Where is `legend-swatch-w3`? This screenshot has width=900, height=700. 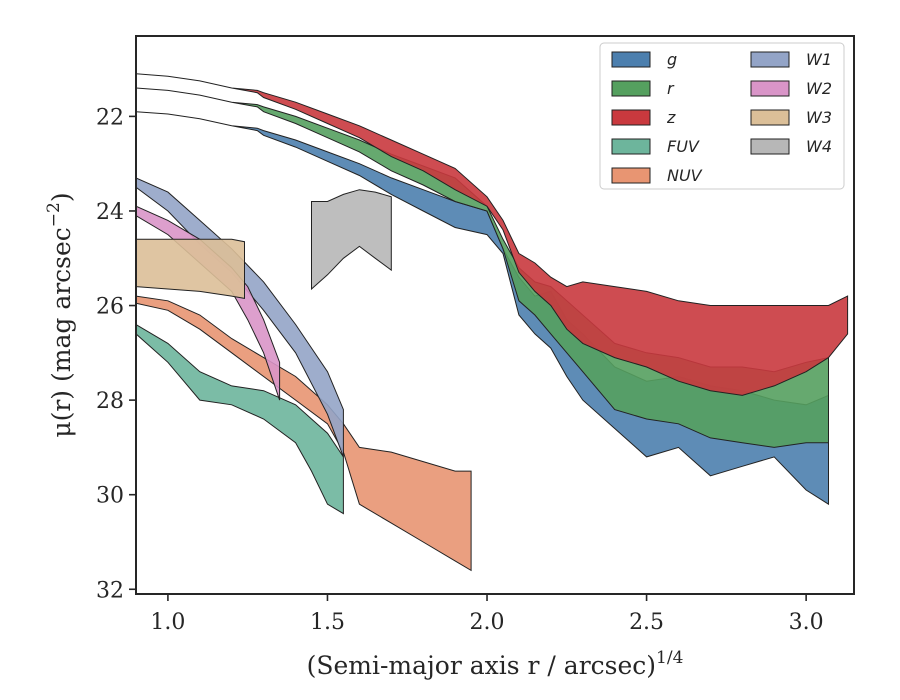
legend-swatch-w3 is located at coordinates (770, 117).